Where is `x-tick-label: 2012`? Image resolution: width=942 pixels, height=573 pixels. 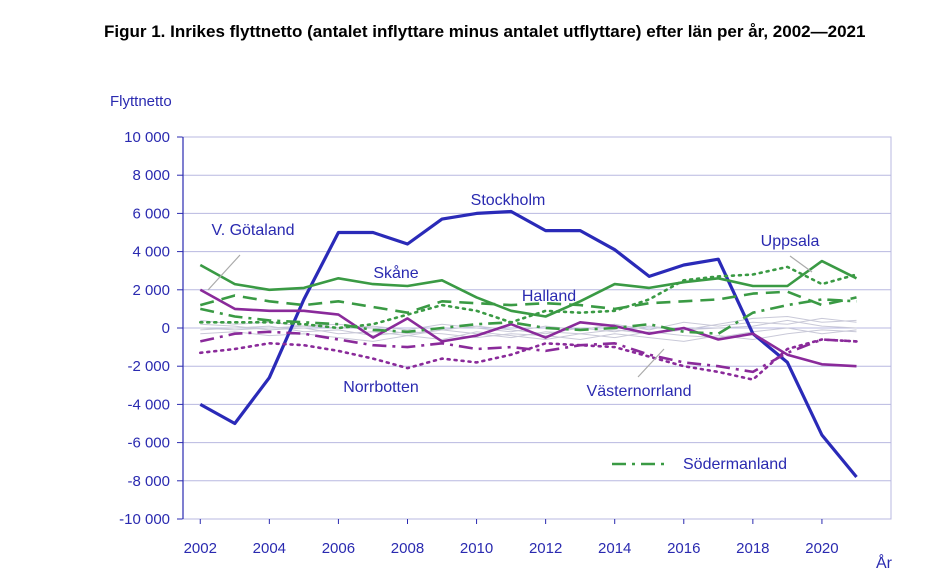 x-tick-label: 2012 is located at coordinates (545, 548).